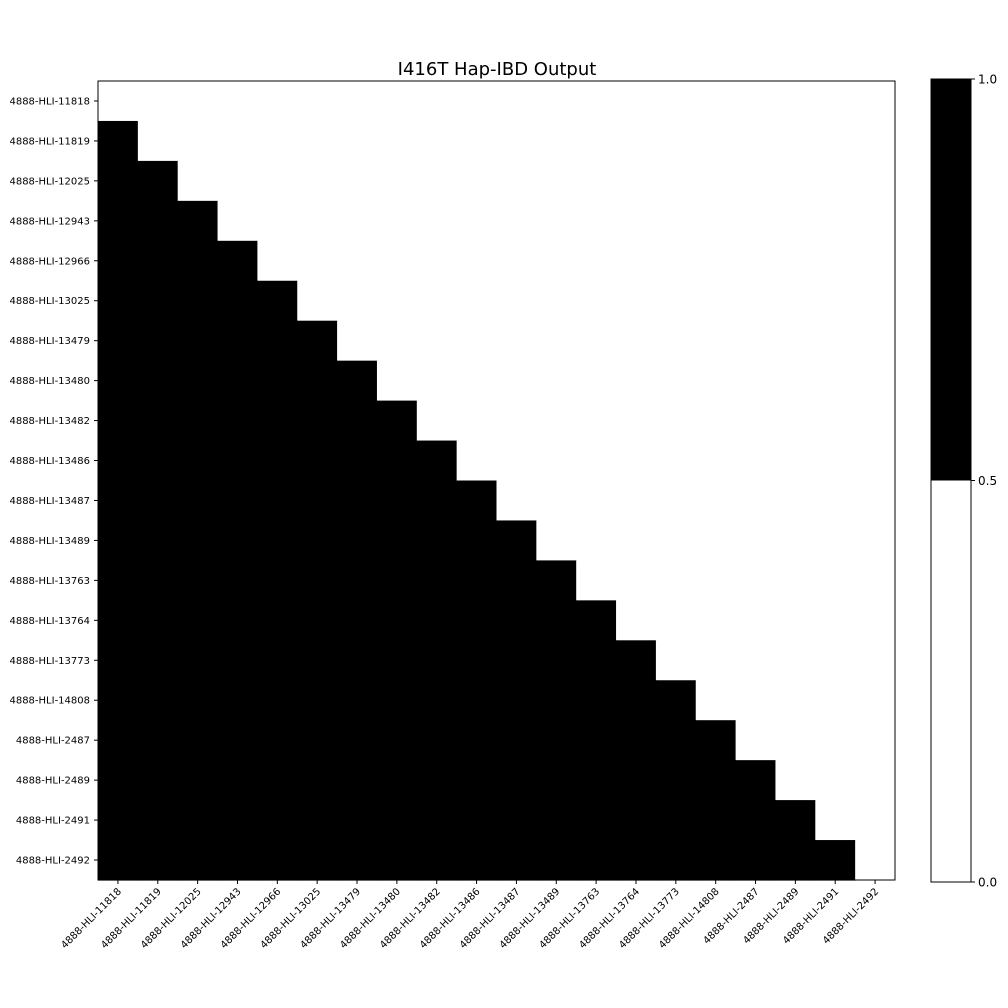  I want to click on y-tick-label: 4888-HLI-11818, so click(49, 101).